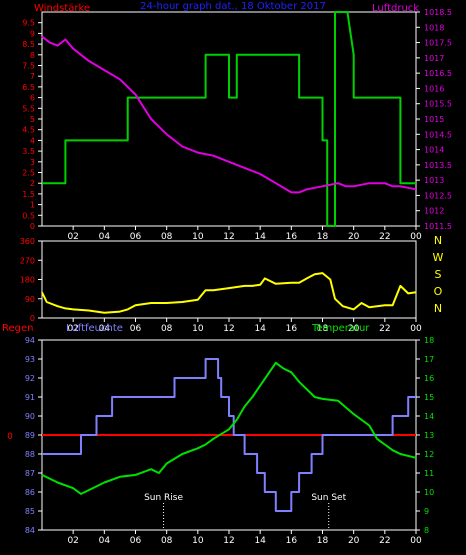 This screenshot has height=555, width=466. What do you see at coordinates (354, 541) in the screenshot?
I see `x-tick-label: 20` at bounding box center [354, 541].